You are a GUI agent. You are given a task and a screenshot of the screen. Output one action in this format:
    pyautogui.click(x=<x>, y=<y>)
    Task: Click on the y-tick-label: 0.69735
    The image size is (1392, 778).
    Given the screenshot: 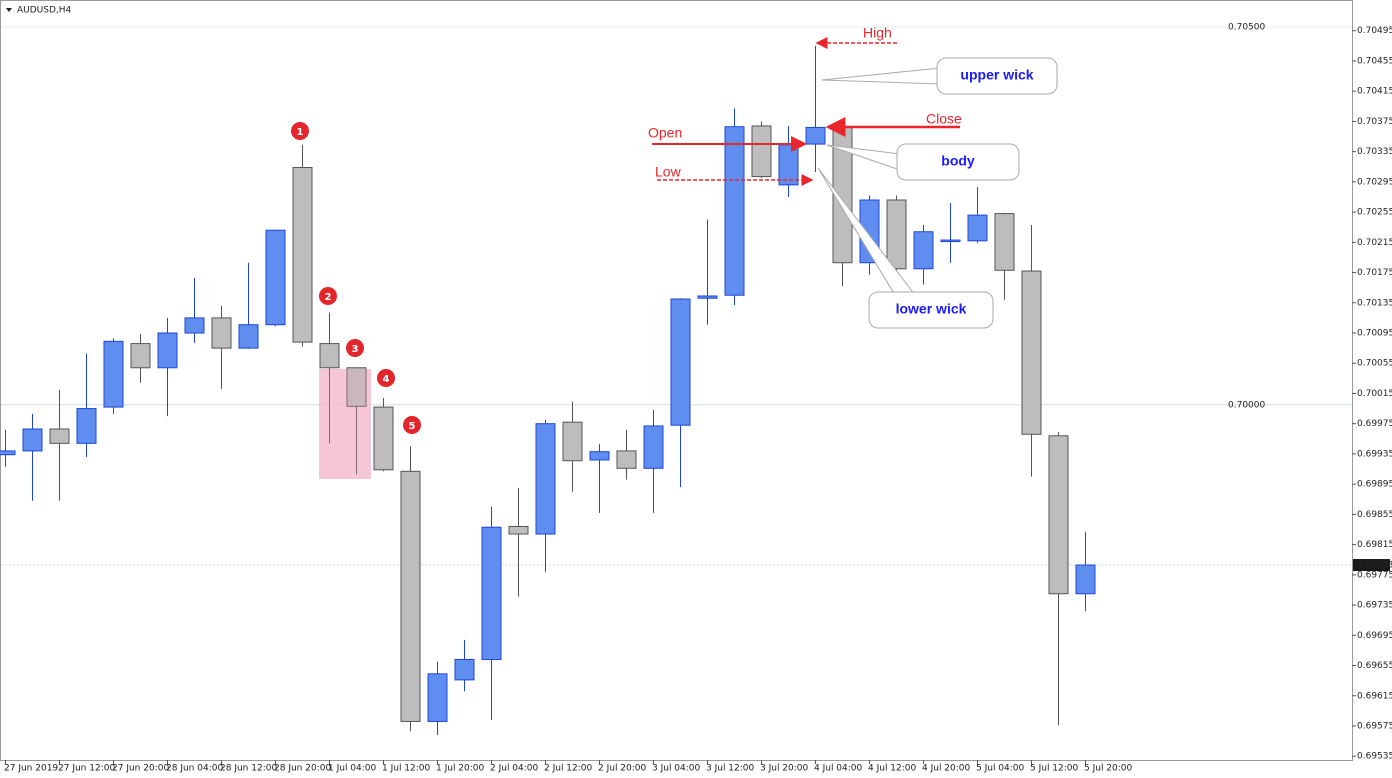 What is the action you would take?
    pyautogui.click(x=1374, y=606)
    